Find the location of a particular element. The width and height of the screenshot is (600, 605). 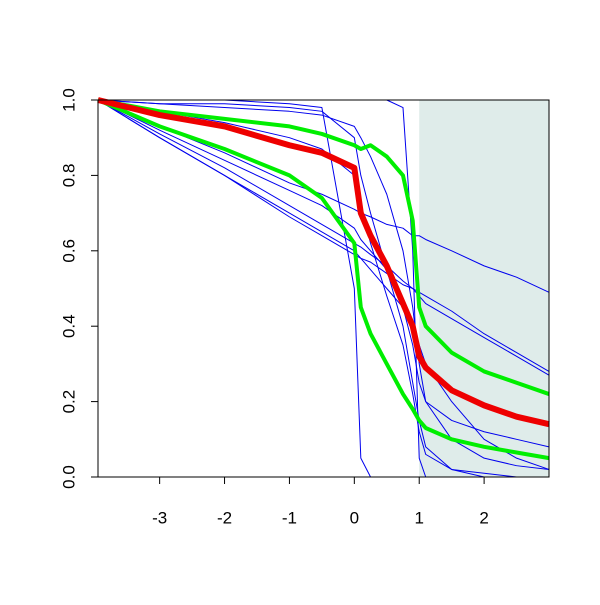

x-tick-label: -3 is located at coordinates (159, 517).